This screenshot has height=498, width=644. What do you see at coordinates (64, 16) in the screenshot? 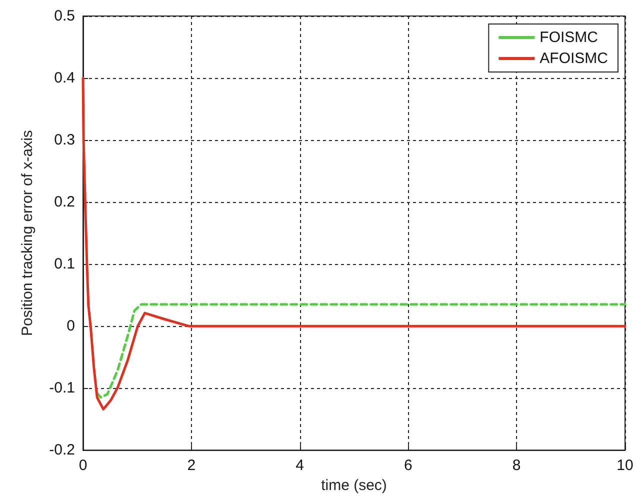
I see `y-tick-label: 0.5` at bounding box center [64, 16].